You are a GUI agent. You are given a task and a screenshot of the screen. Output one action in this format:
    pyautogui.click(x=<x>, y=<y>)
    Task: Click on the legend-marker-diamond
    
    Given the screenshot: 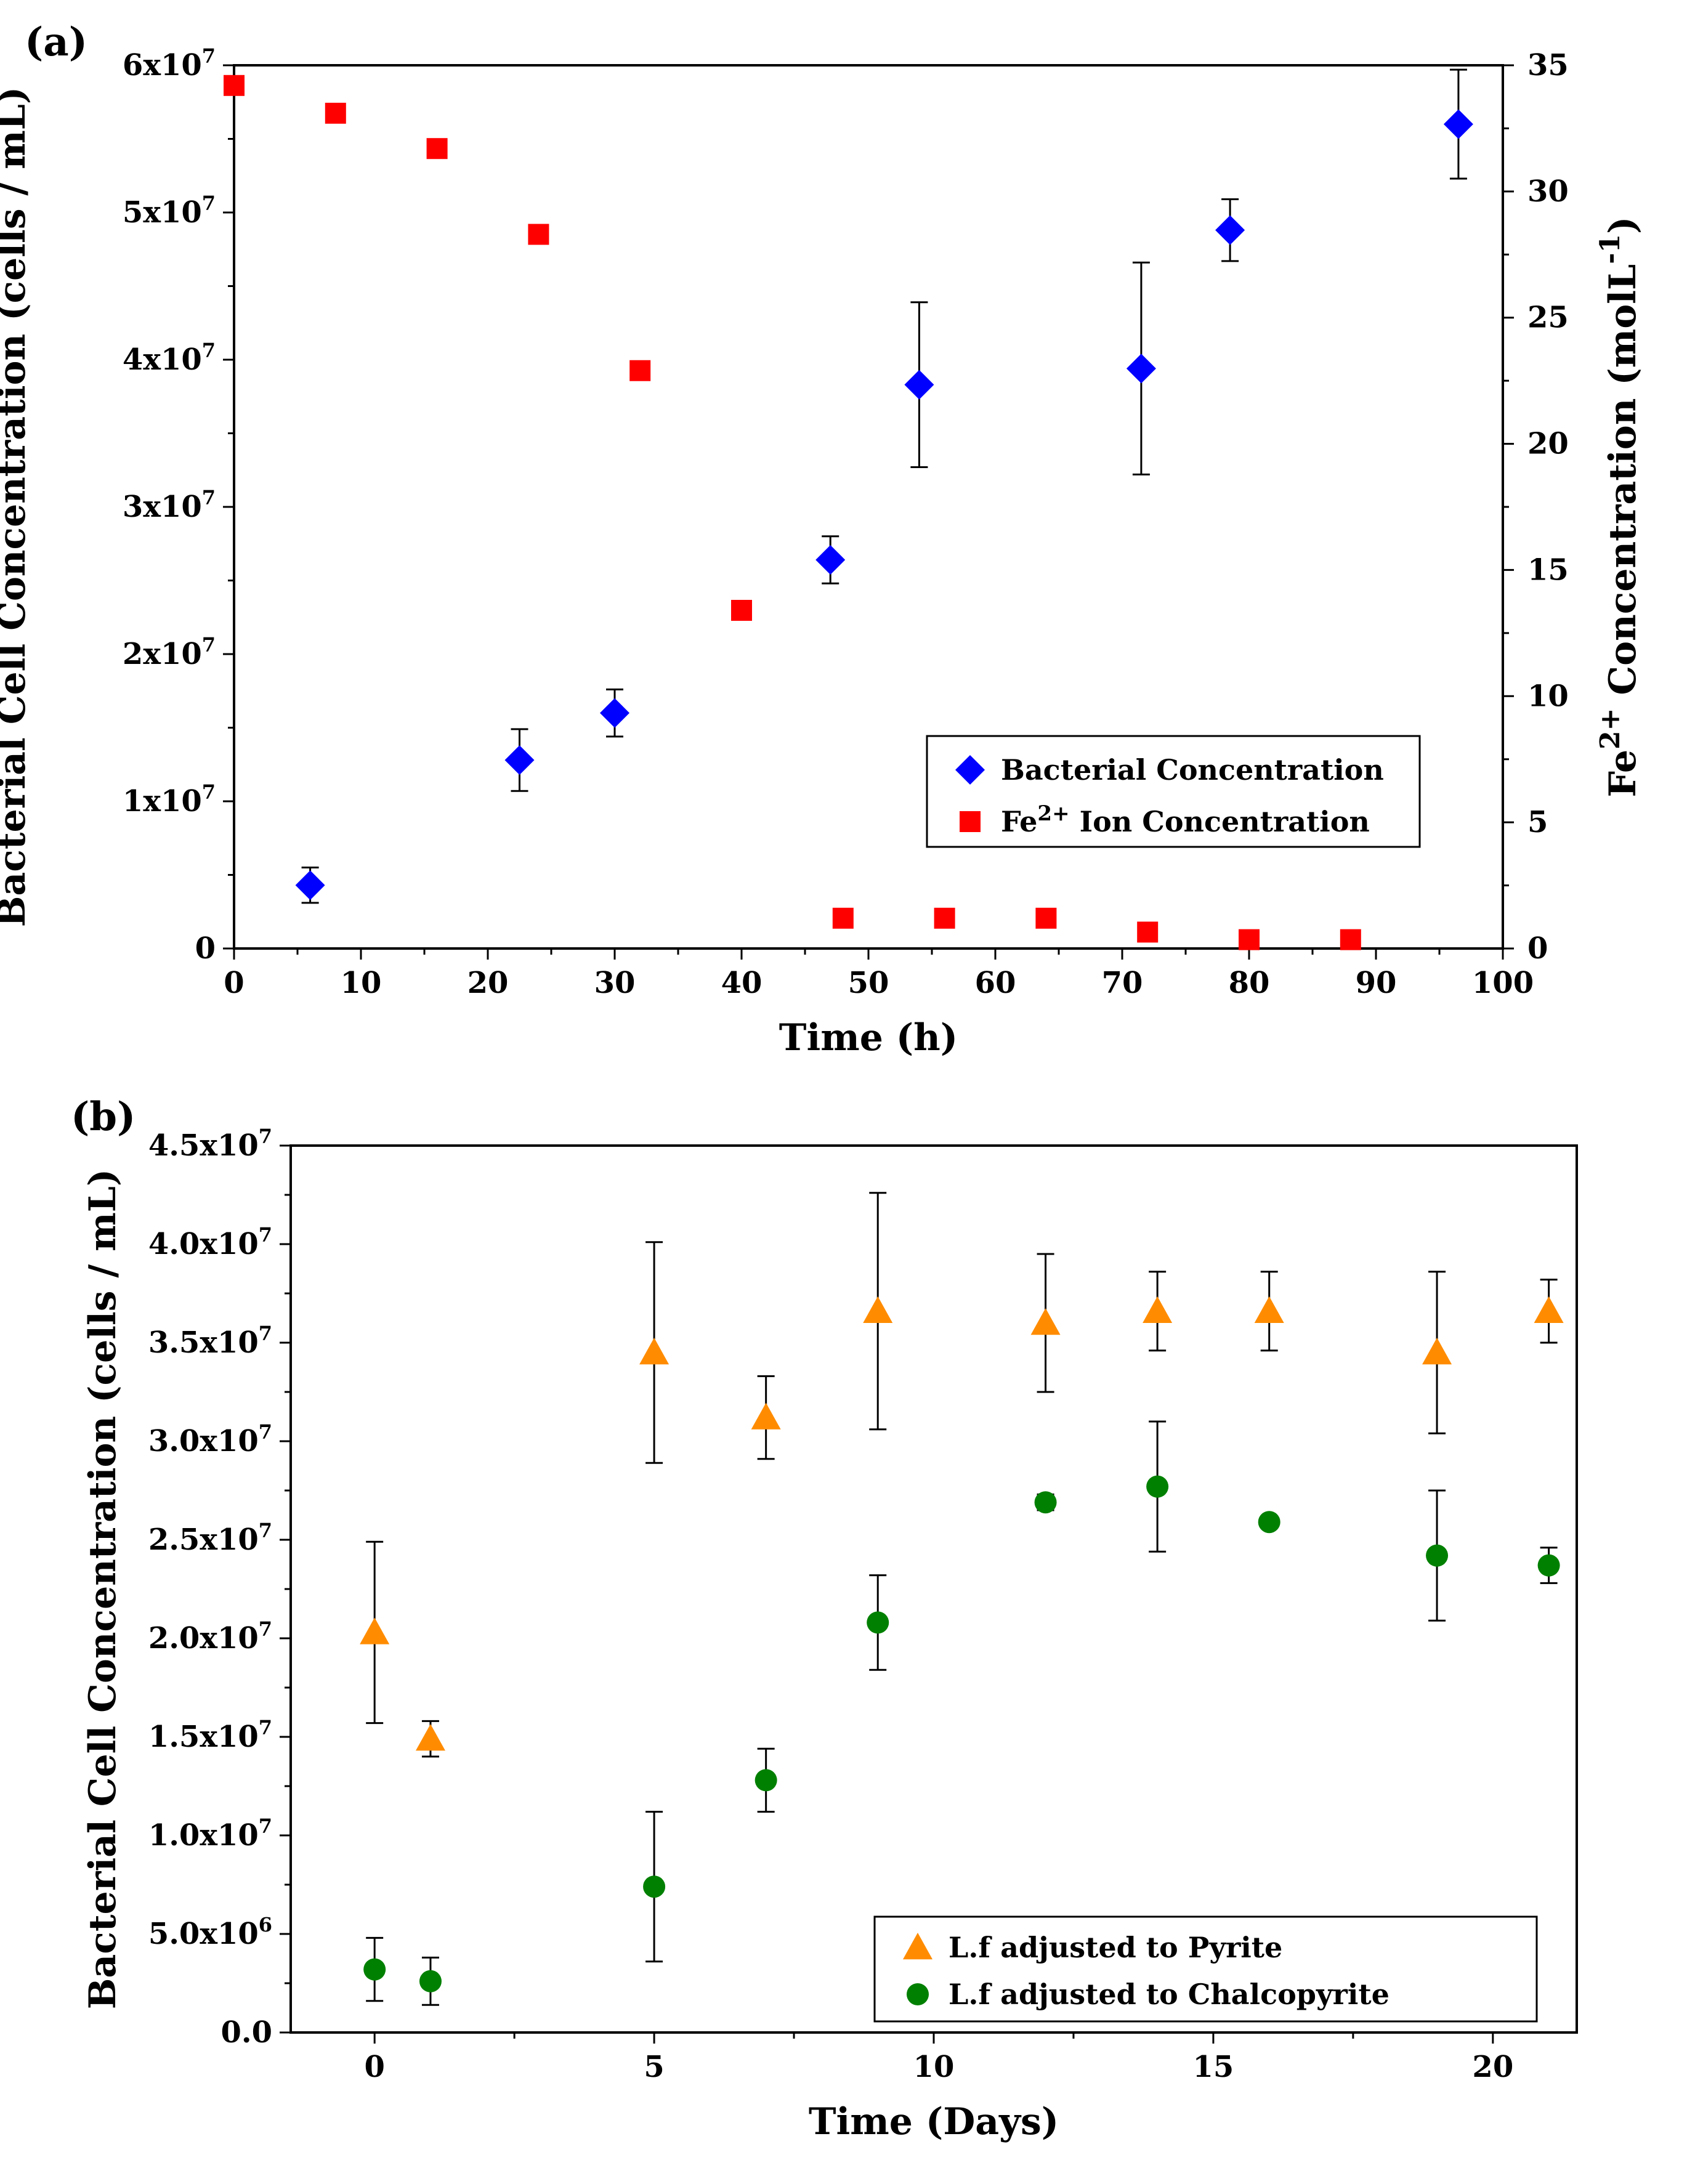 What is the action you would take?
    pyautogui.click(x=970, y=770)
    